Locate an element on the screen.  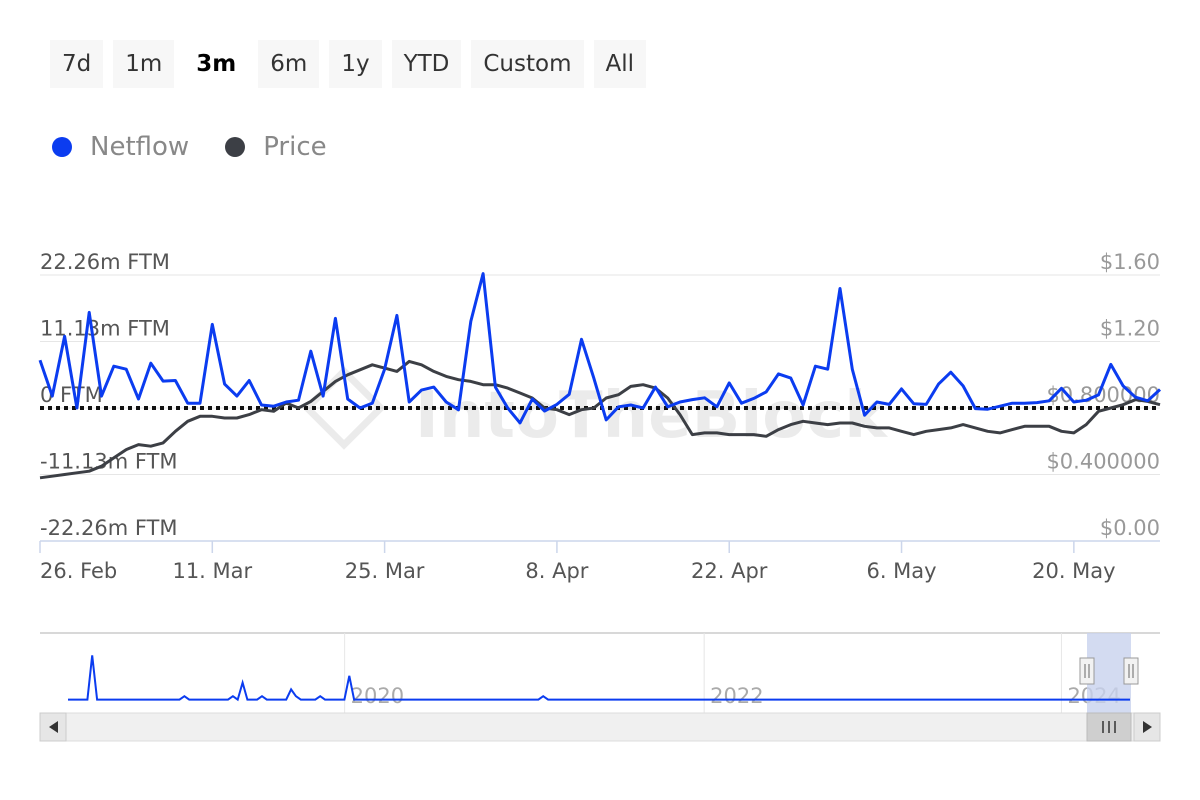
y-axis-right: $1.60$1.20$0.800000$0.400000$0.00 is located at coordinates (1103, 395).